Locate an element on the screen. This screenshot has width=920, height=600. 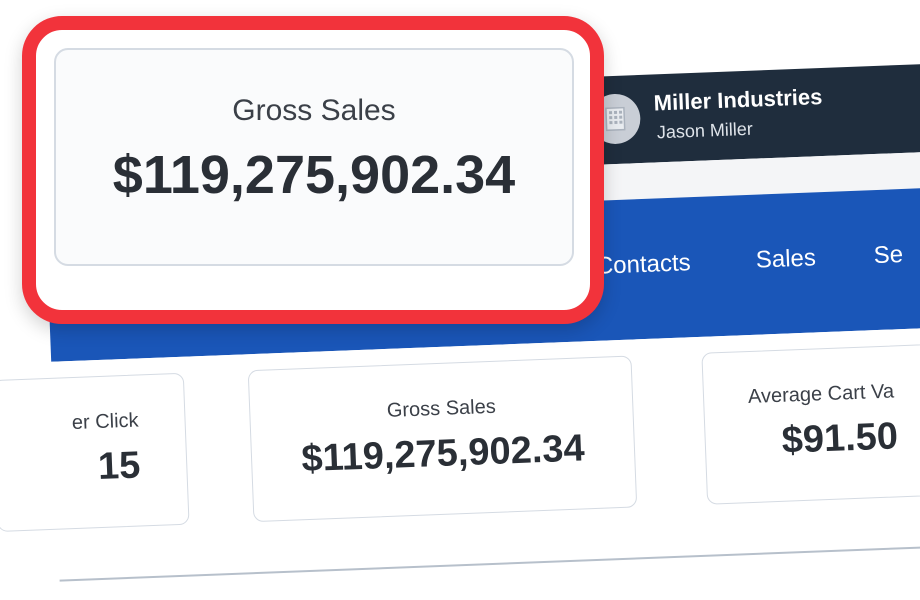
metric-label: er Click is located at coordinates (105, 422).